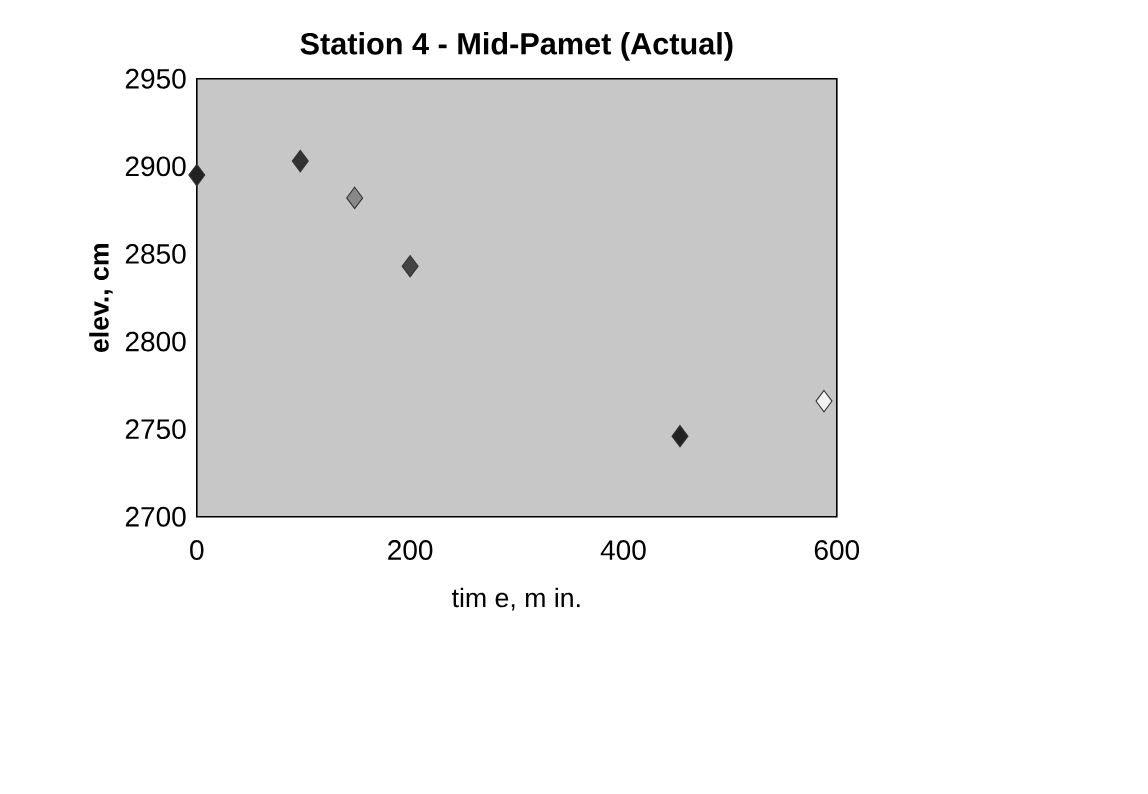  Describe the element at coordinates (155, 516) in the screenshot. I see `y-tick-label: 2700` at that location.